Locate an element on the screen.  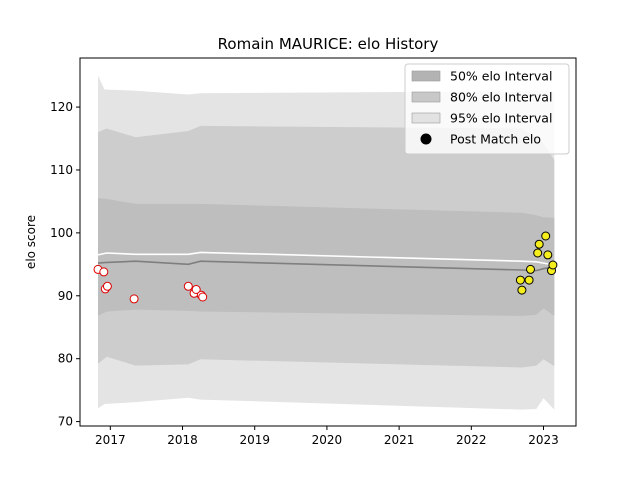
y-tick-label-2: 90 is located at coordinates (65, 296).